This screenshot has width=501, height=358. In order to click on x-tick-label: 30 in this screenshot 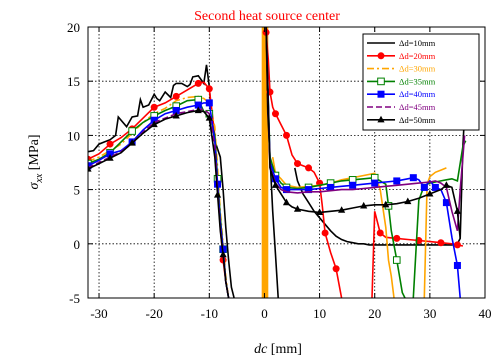, I will do `click(429, 313)`.